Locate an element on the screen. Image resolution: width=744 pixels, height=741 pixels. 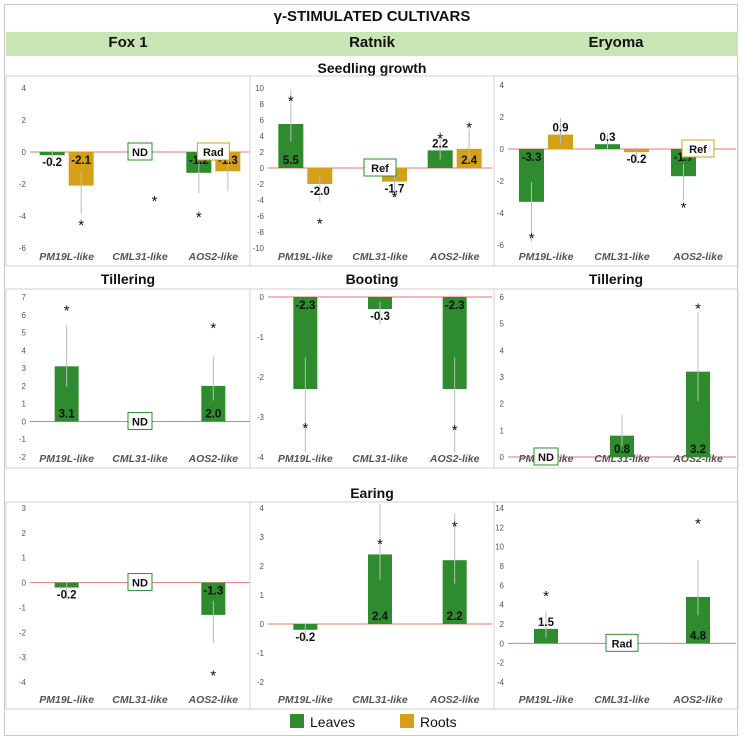
data-label: 1.5 is located at coordinates (546, 623).